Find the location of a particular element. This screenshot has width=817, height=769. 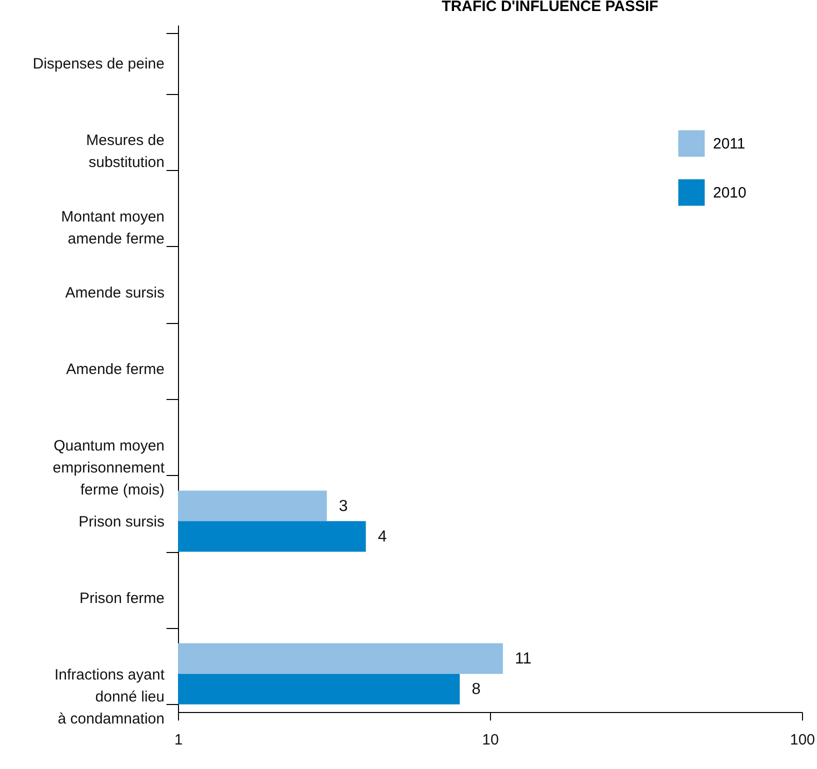

y-tick-label: Amende ferme is located at coordinates (115, 369).